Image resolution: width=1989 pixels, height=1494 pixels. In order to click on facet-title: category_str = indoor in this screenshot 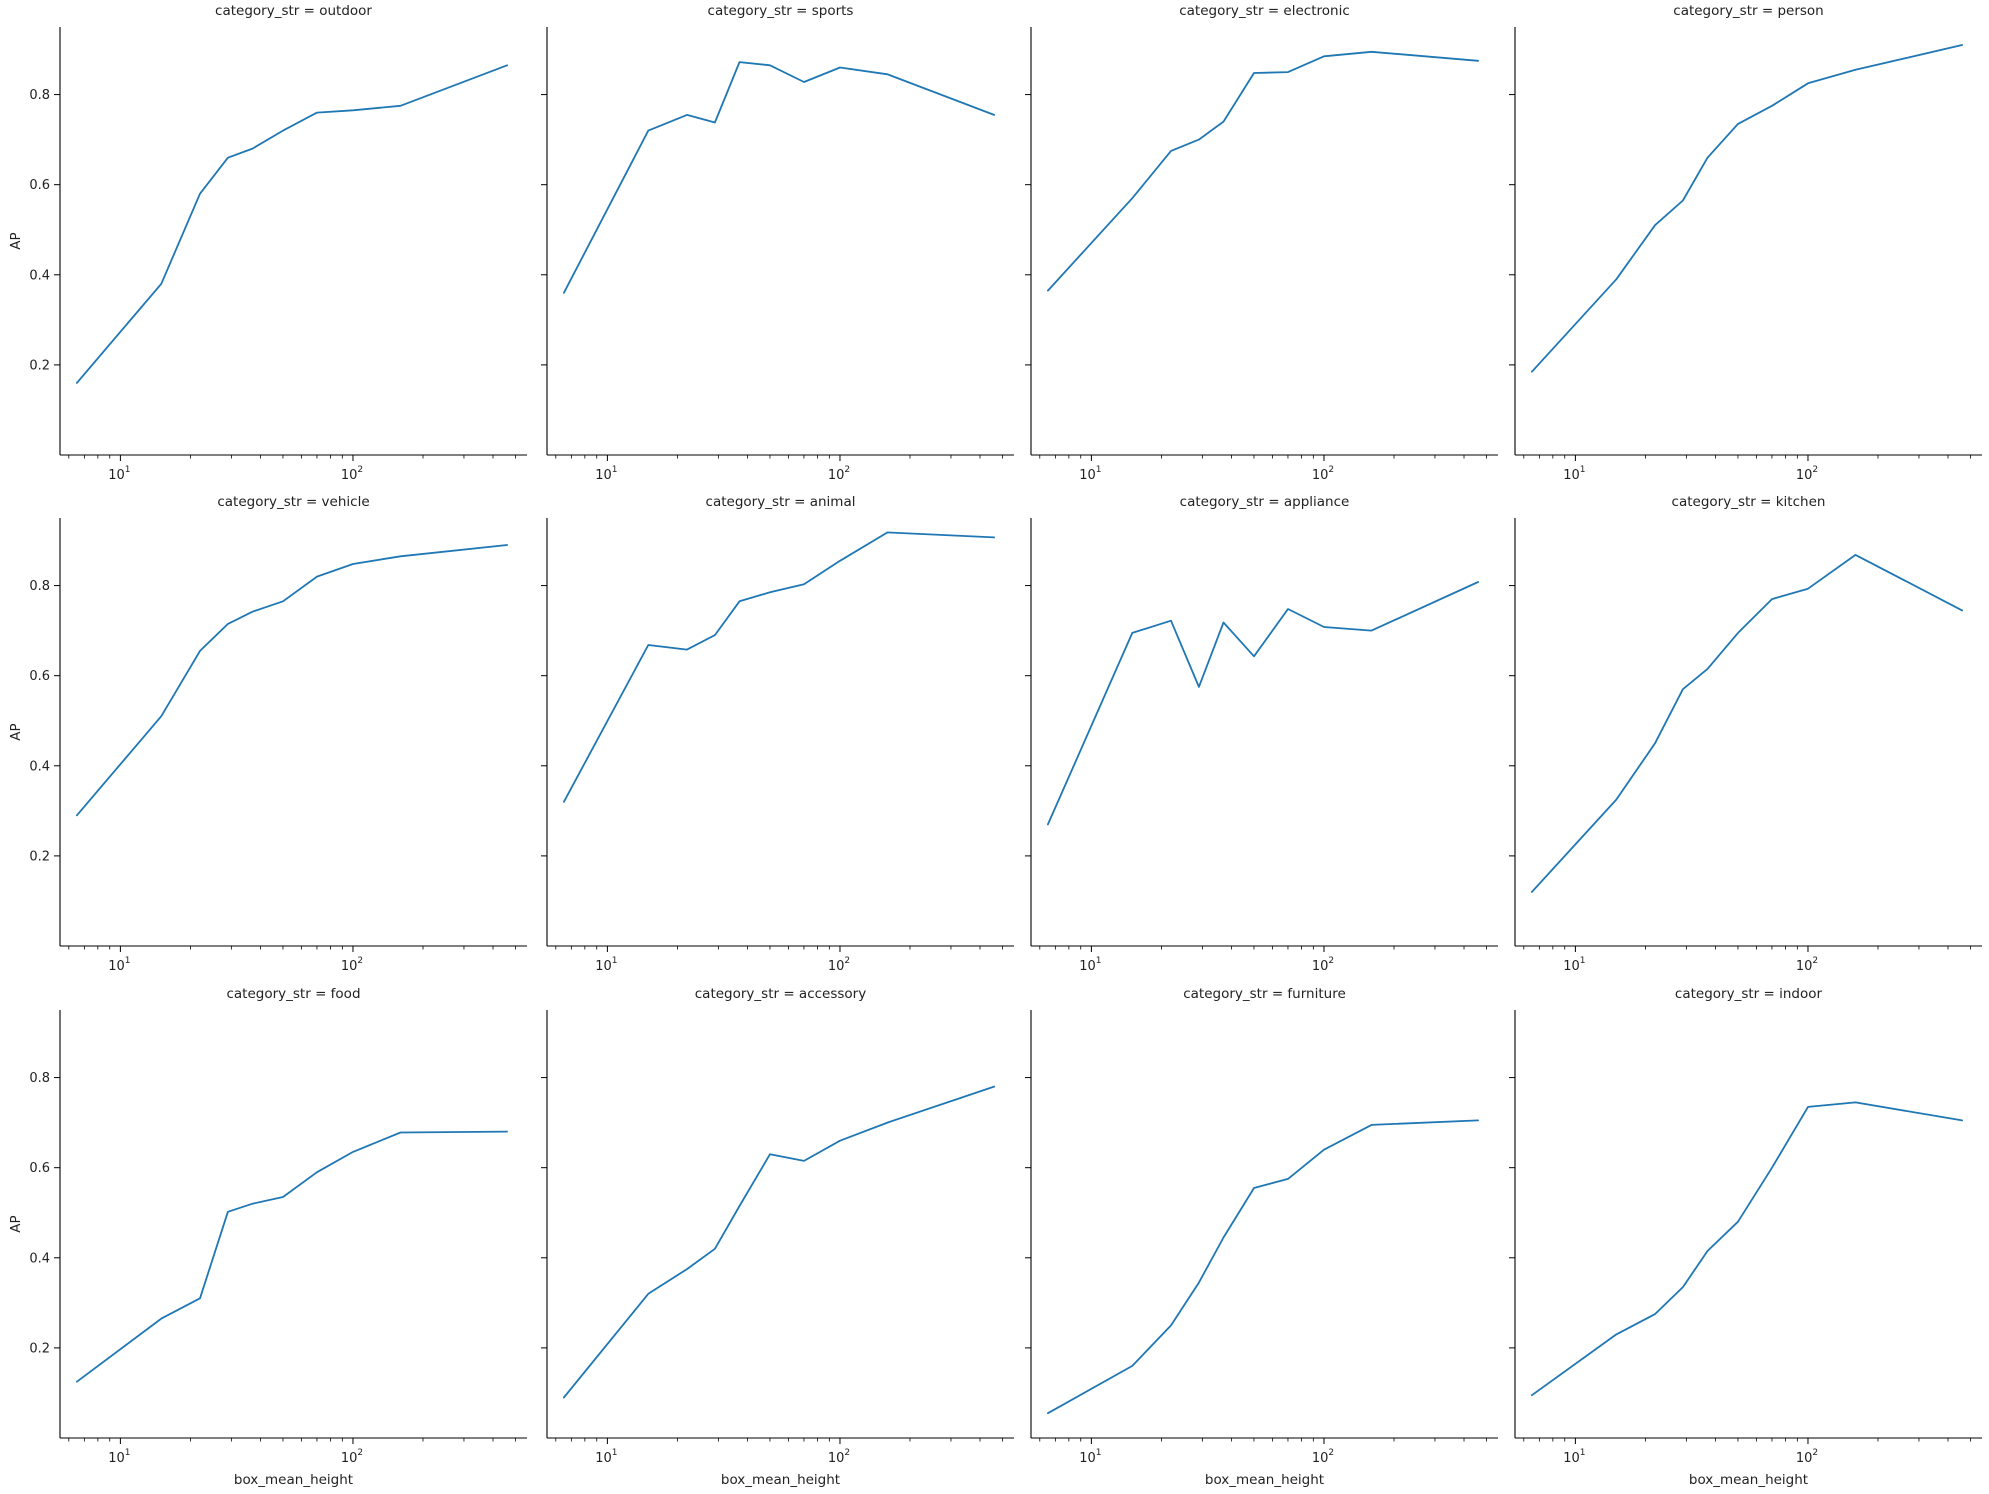, I will do `click(1749, 994)`.